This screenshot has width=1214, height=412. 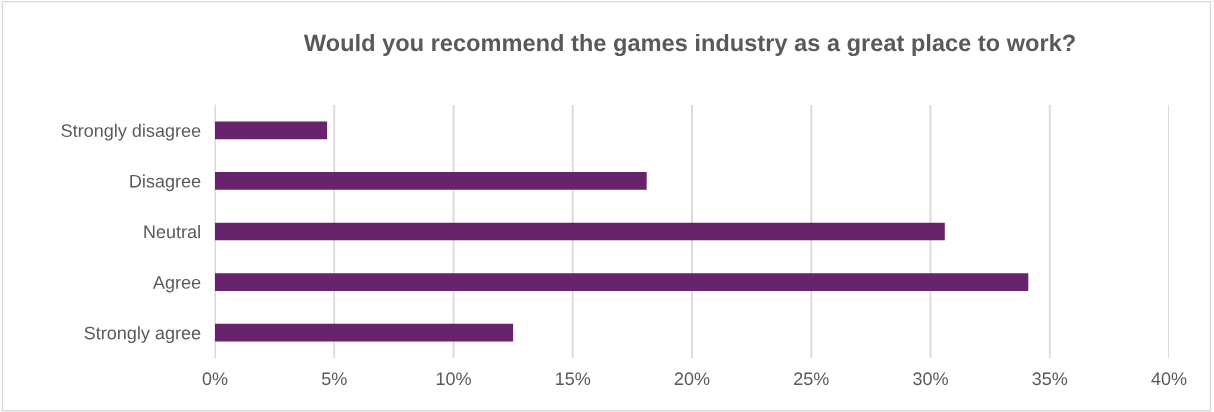 What do you see at coordinates (689, 45) in the screenshot?
I see `chart-title: Would you recommend the games industry as a great place to work?` at bounding box center [689, 45].